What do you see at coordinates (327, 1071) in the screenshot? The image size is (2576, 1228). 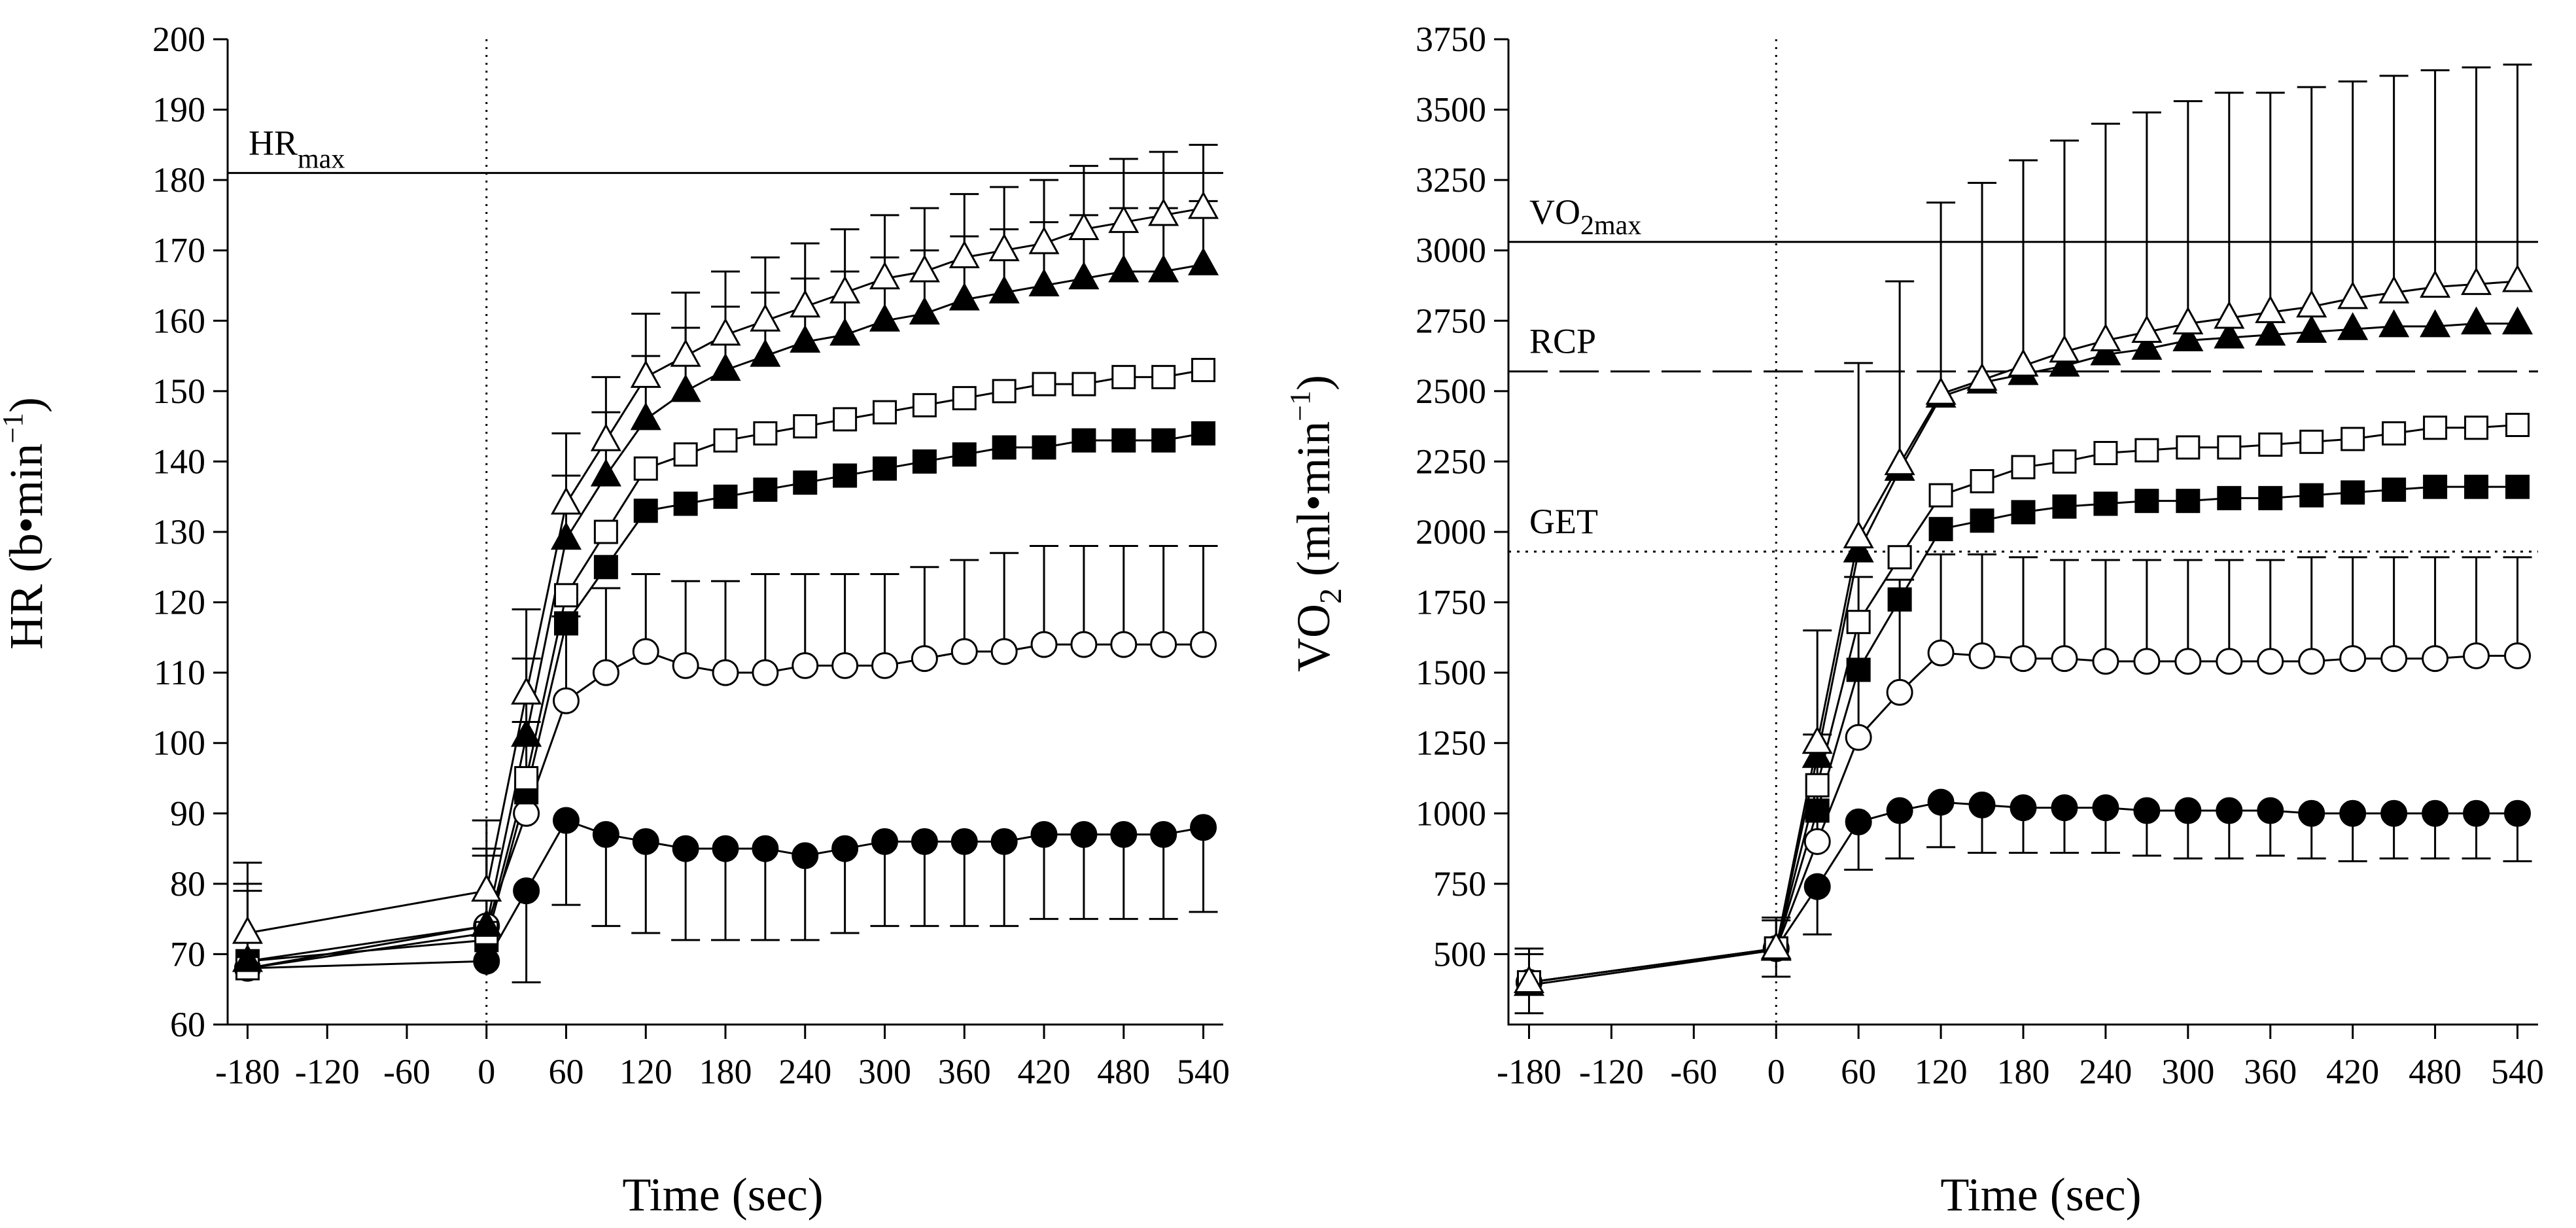 I see `hr-x-tick-label: -120` at bounding box center [327, 1071].